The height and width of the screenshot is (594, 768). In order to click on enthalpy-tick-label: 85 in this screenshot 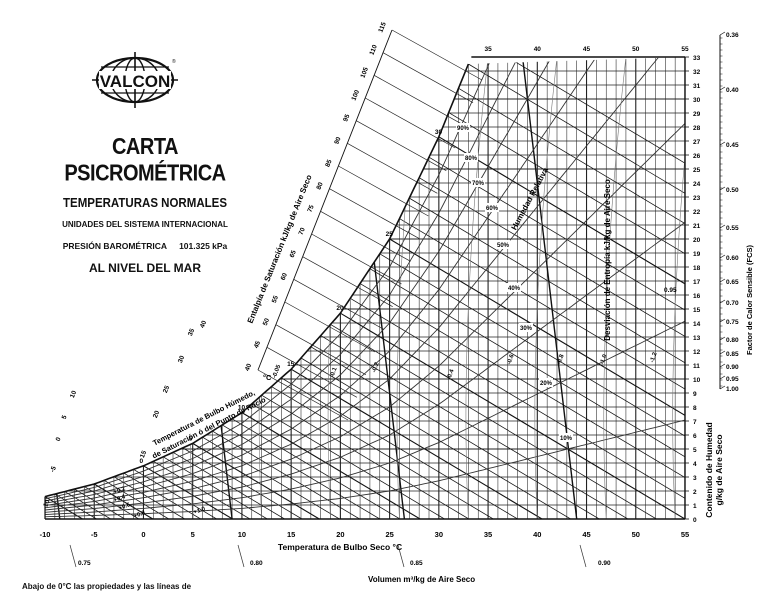, I will do `click(328, 163)`.